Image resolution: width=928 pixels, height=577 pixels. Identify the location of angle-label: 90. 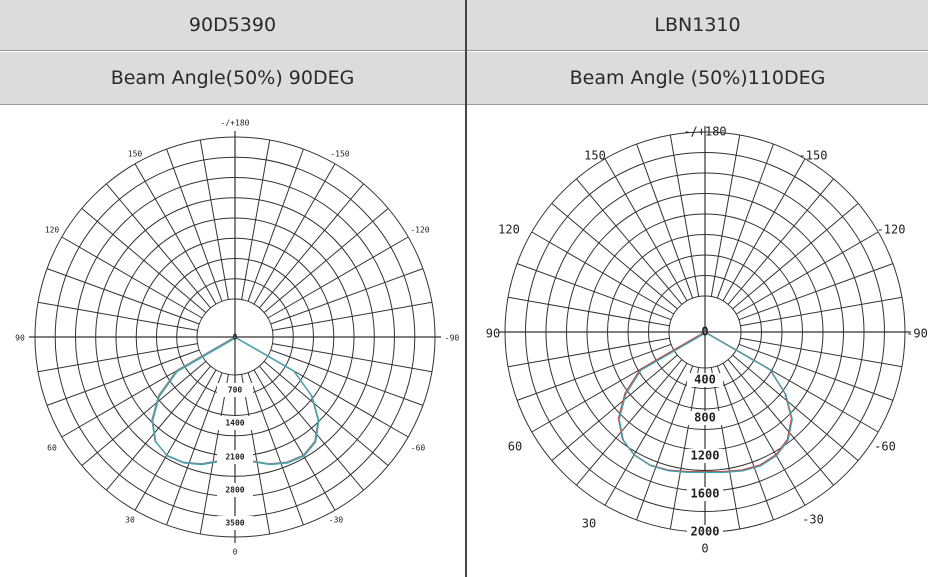
(20, 338).